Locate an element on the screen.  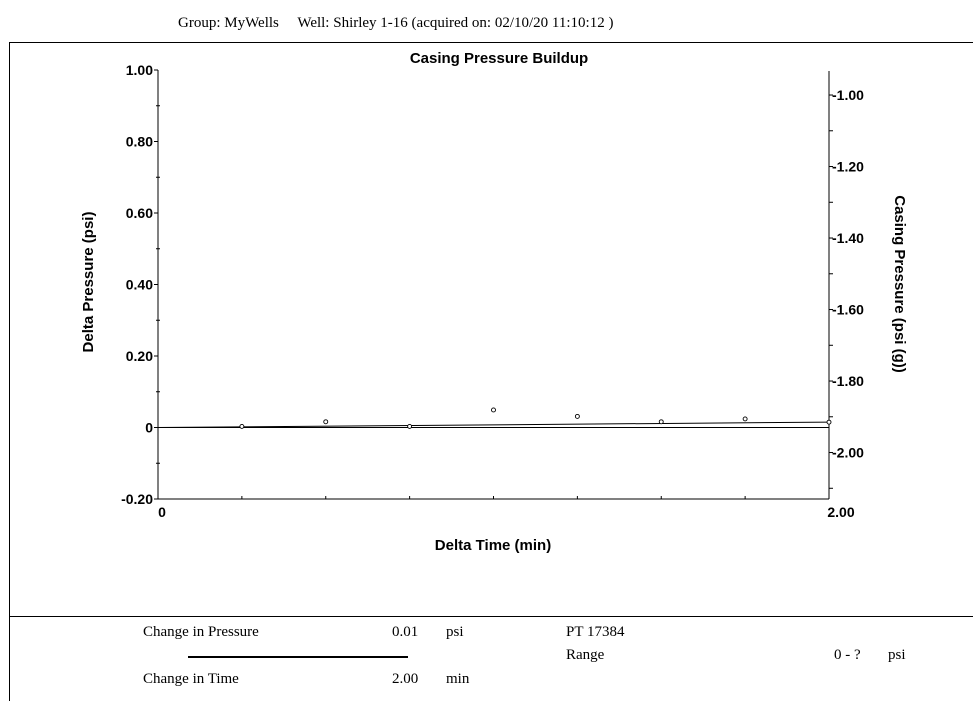
change-pressure-unit: psi is located at coordinates (455, 632).